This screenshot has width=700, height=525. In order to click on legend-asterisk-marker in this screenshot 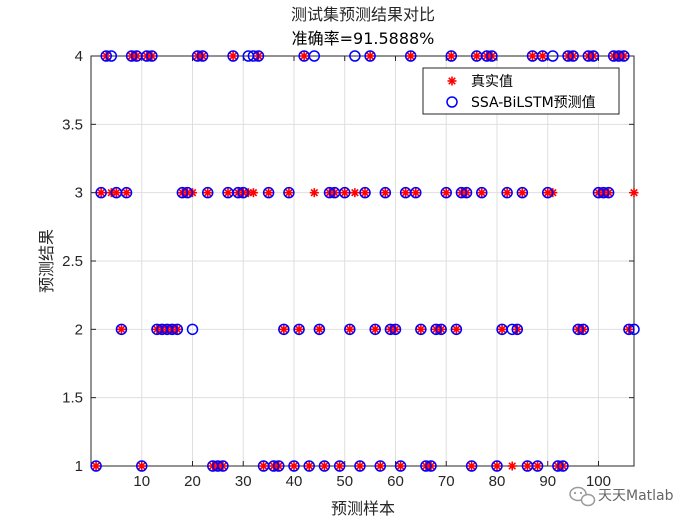, I will do `click(452, 81)`.